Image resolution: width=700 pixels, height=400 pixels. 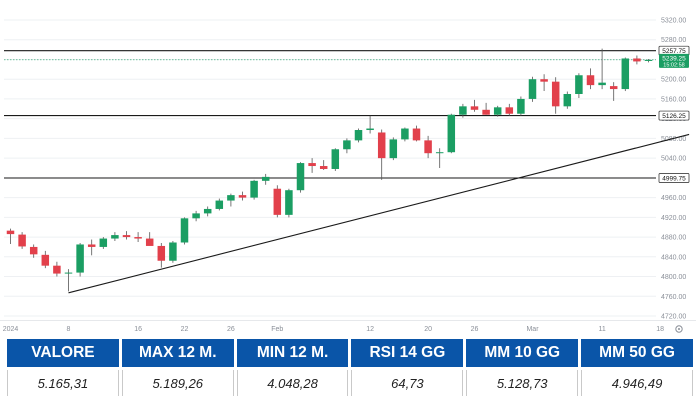 What do you see at coordinates (673, 80) in the screenshot?
I see `y-tick-label: 5200.00` at bounding box center [673, 80].